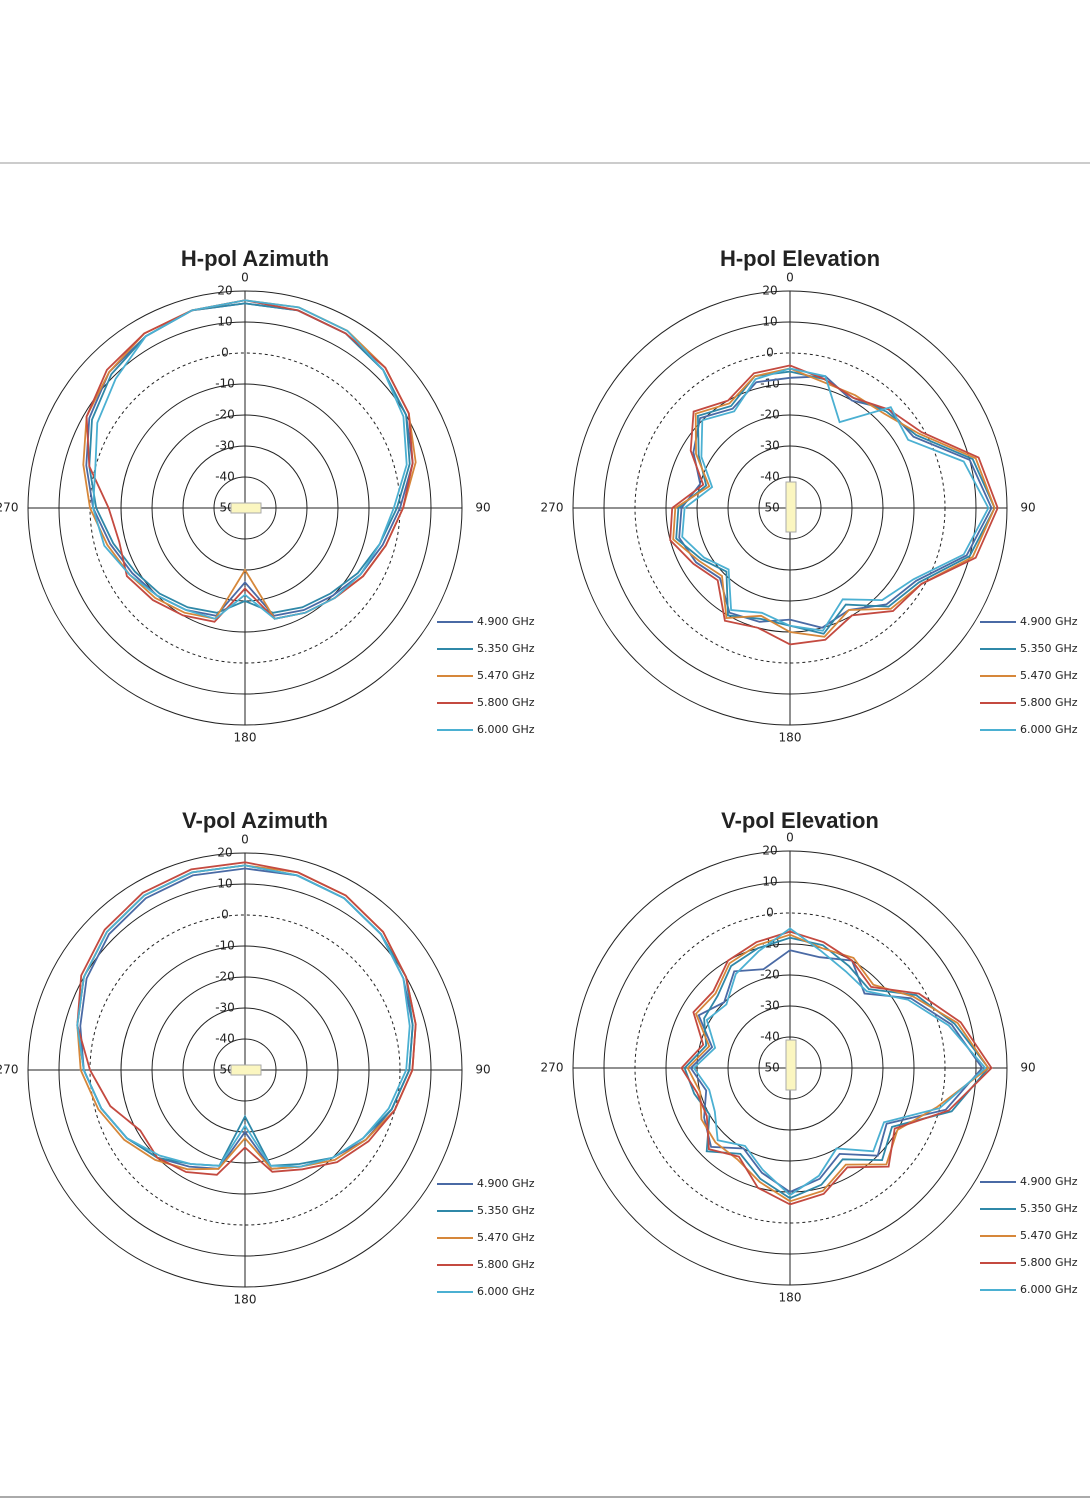 The image size is (1090, 1501). I want to click on chart-title: V-pol Elevation, so click(800, 820).